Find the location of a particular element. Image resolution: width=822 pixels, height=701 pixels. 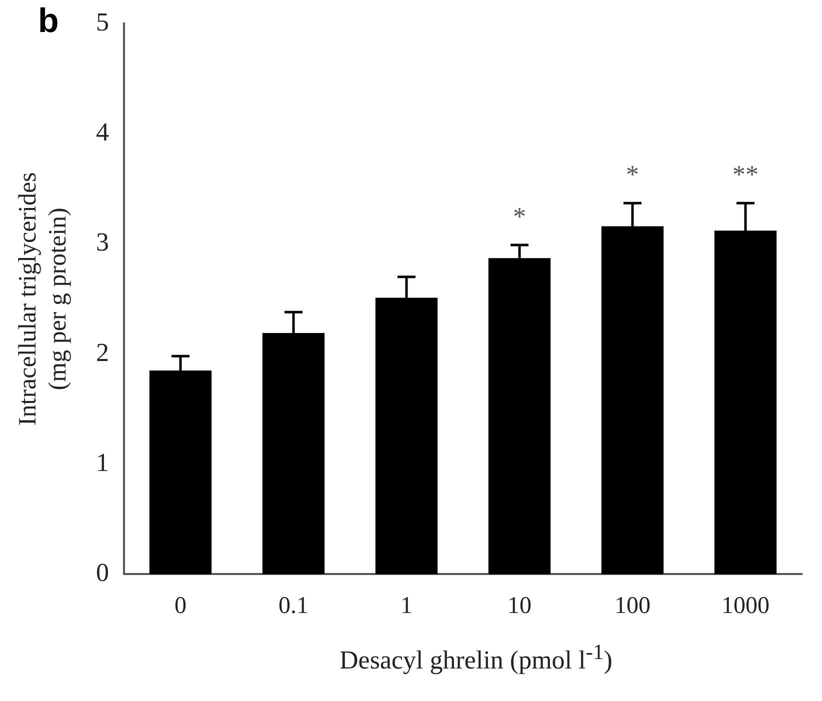

annotation: ** is located at coordinates (745, 174).